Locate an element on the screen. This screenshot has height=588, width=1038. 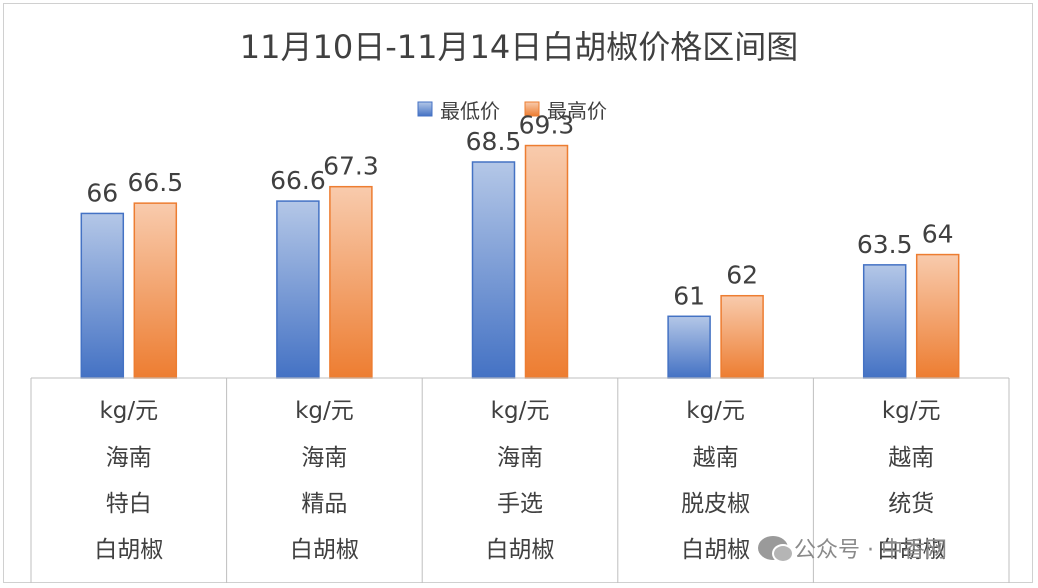
data-label-max-4: 64 is located at coordinates (938, 234).